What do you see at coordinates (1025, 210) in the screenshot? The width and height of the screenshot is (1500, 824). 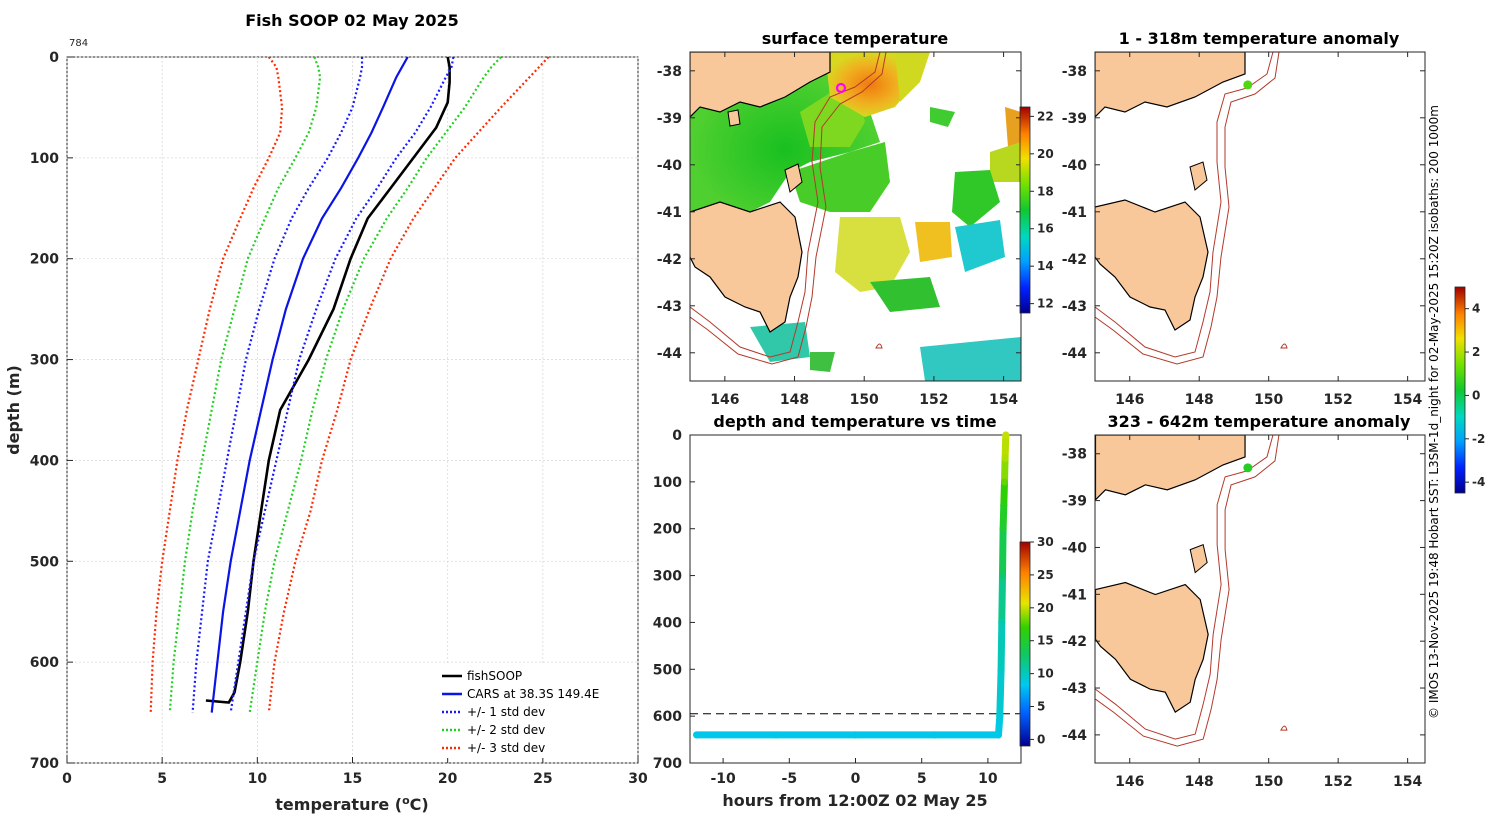 I see `sst-colorbar` at bounding box center [1025, 210].